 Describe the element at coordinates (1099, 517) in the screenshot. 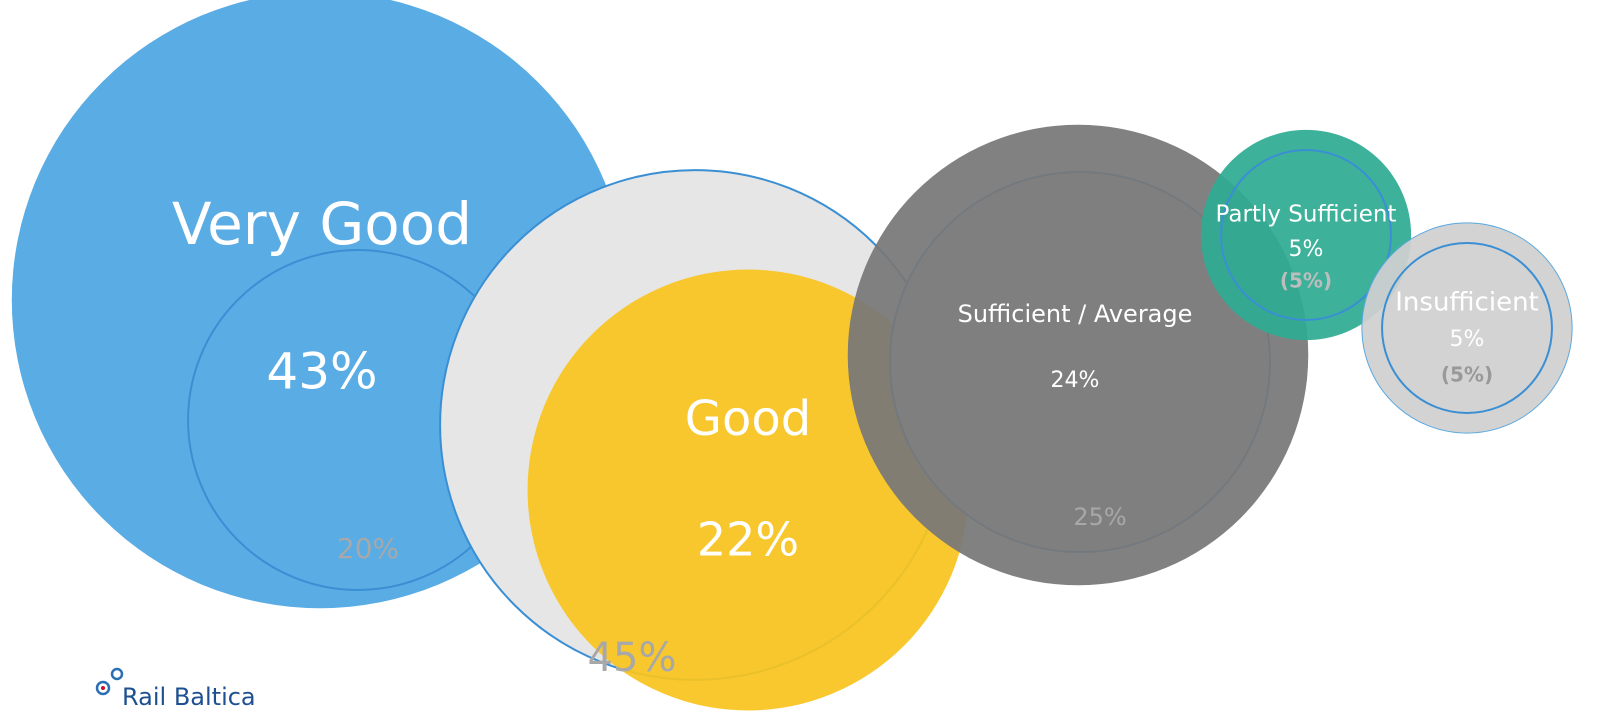

I see `previous-label: 25%` at that location.